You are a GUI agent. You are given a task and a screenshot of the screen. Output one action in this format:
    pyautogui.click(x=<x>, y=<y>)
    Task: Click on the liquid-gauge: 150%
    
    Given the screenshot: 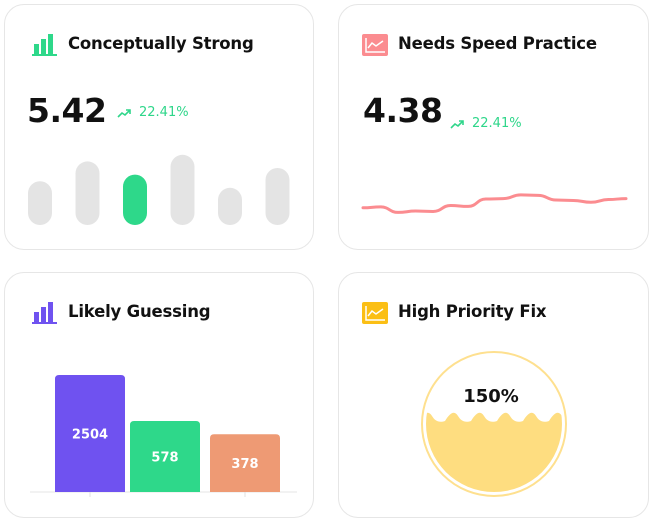 What is the action you would take?
    pyautogui.click(x=494, y=424)
    